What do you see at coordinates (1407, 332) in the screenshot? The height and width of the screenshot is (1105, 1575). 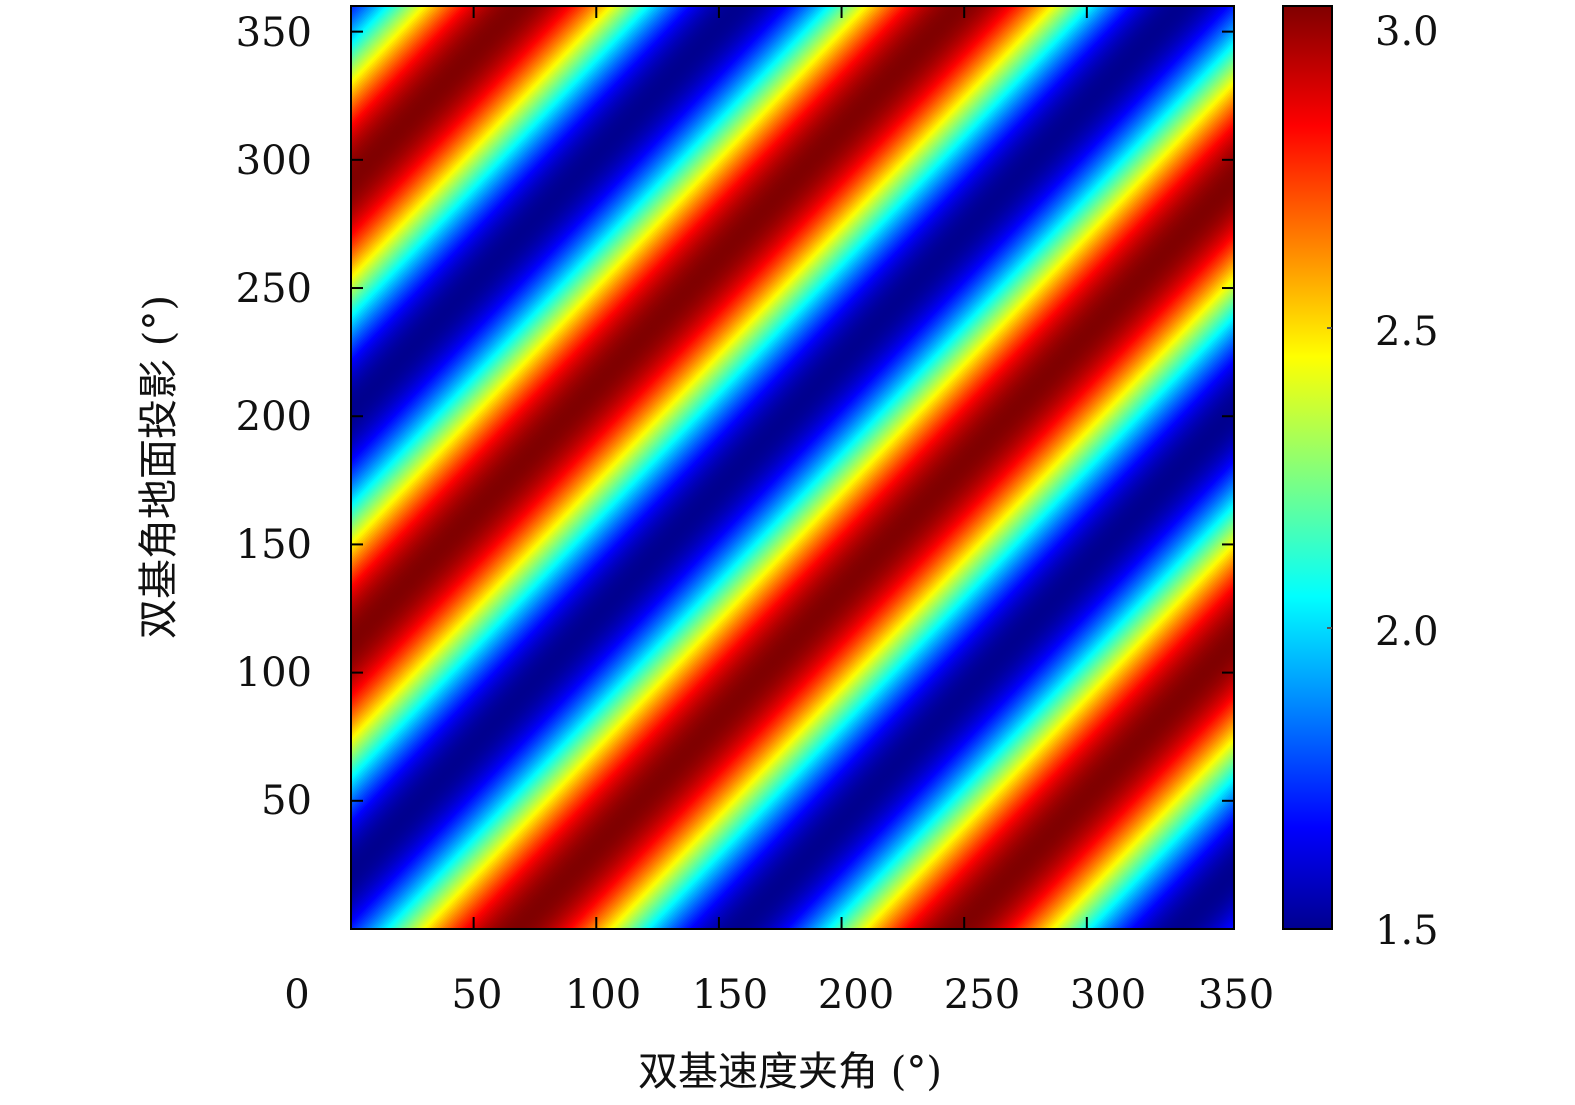 I see `colorbar-tick-label: 2.5` at bounding box center [1407, 332].